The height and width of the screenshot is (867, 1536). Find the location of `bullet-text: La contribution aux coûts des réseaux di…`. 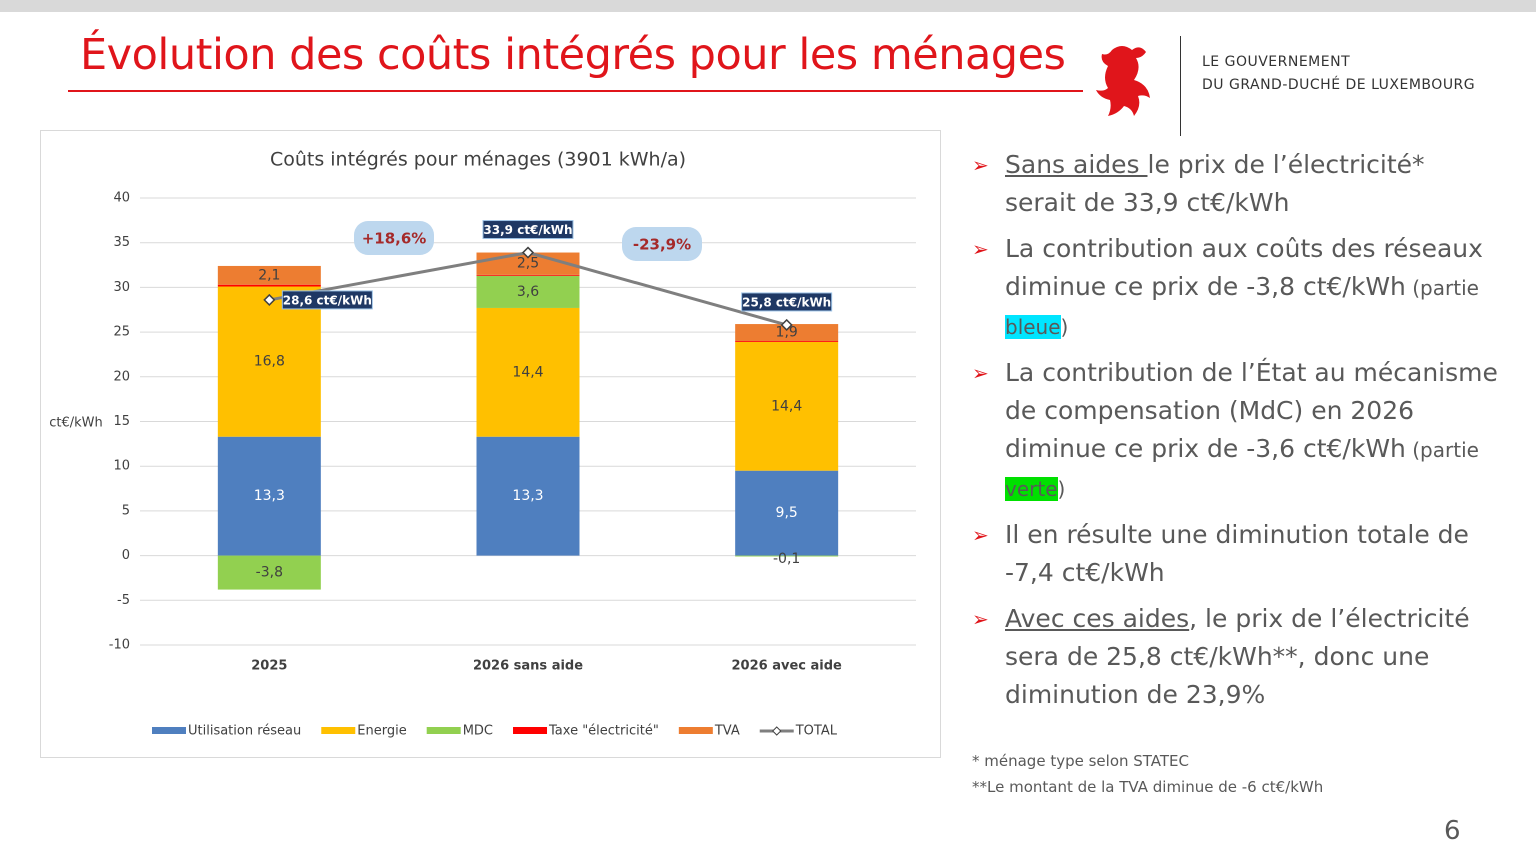

bullet-text: La contribution aux coûts des réseaux di… is located at coordinates (1244, 267).